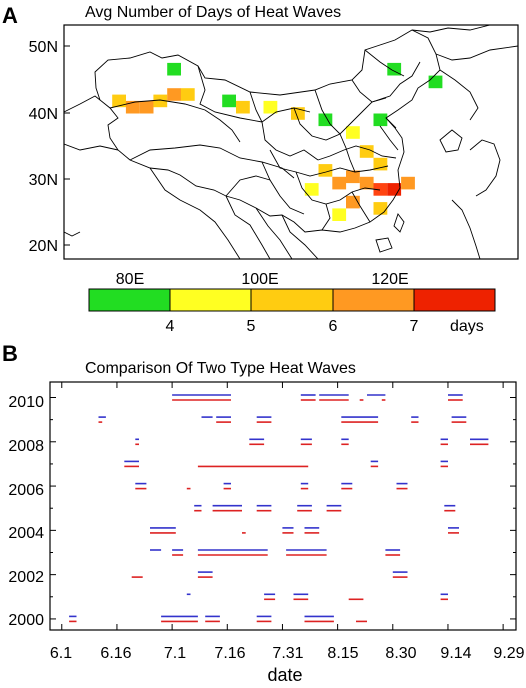  I want to click on x-tick-label: 9.14, so click(455, 653).